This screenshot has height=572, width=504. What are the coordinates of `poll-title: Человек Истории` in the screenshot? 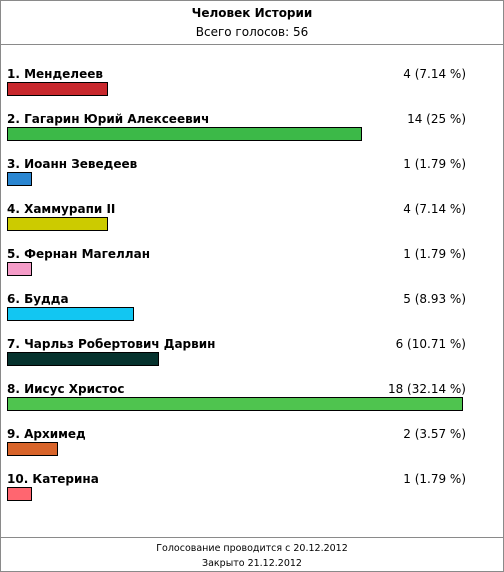 It's located at (252, 13).